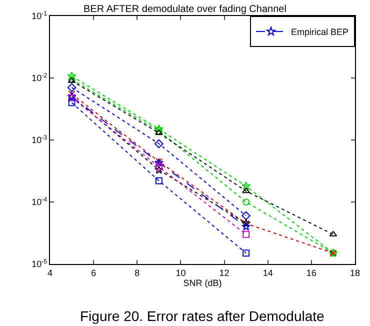 This screenshot has height=326, width=370. Describe the element at coordinates (224, 273) in the screenshot. I see `x-tick-label: 12` at that location.